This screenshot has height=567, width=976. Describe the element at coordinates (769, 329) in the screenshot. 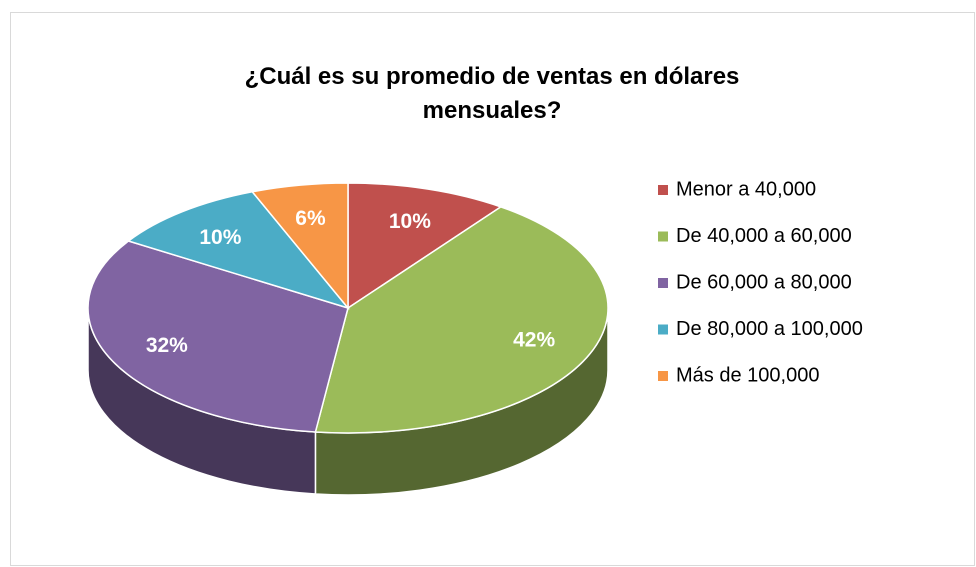

I see `legend-label: De 80,000 a 100,000` at that location.